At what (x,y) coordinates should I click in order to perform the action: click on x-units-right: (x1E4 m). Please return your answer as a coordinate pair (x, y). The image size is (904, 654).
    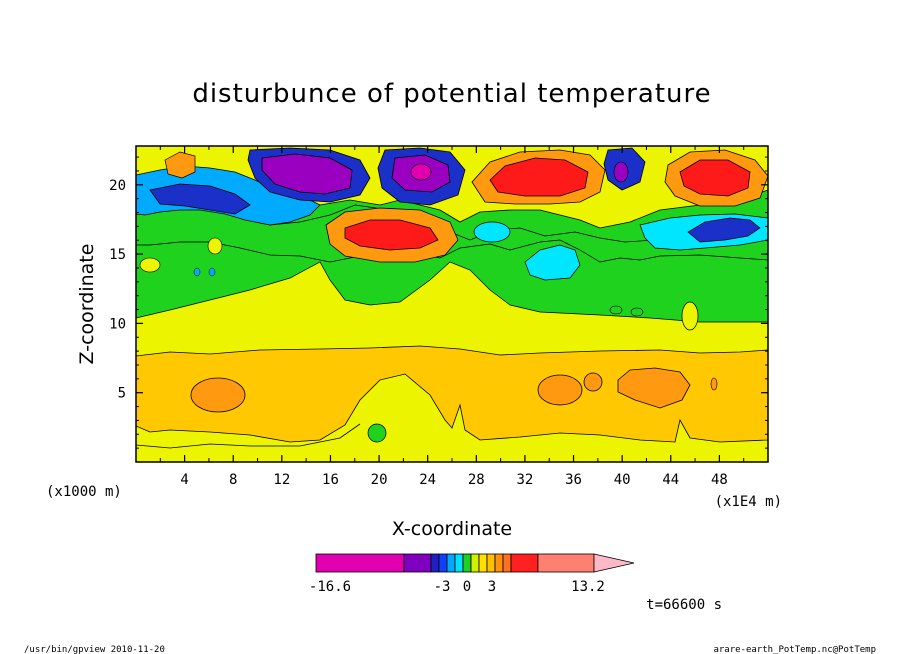
    Looking at the image, I should click on (748, 502).